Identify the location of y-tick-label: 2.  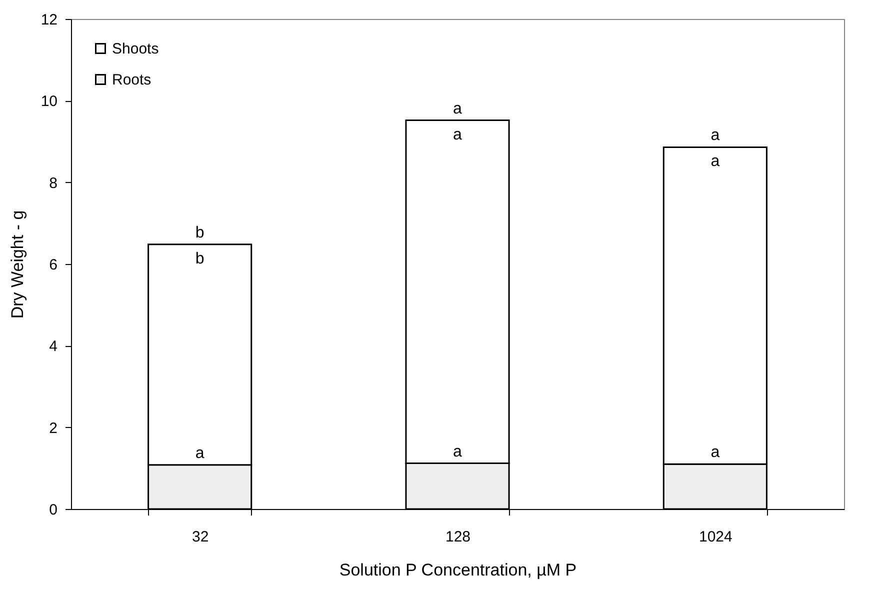
(53, 428).